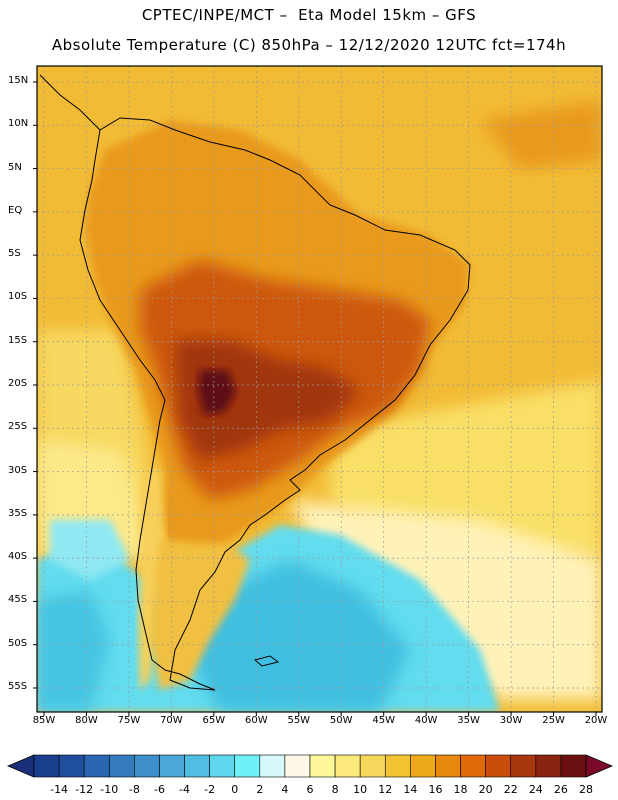 This screenshot has width=618, height=800. What do you see at coordinates (256, 720) in the screenshot?
I see `lon-label: 60W` at bounding box center [256, 720].